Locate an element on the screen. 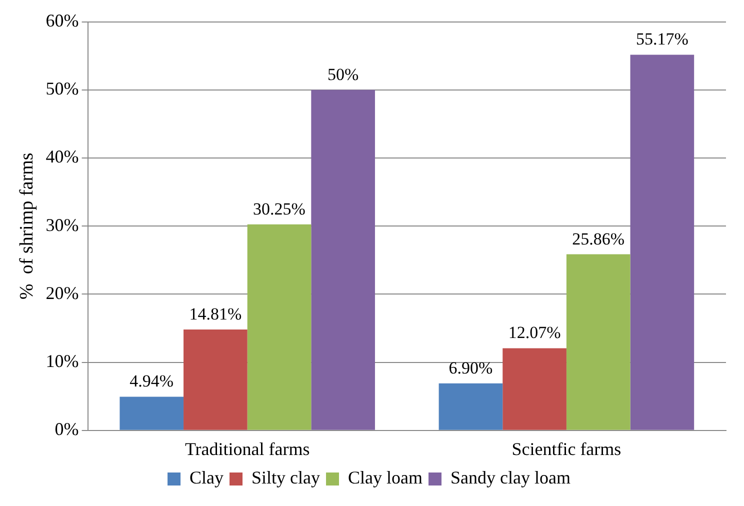 This screenshot has height=506, width=744. data-label: 6.90% is located at coordinates (470, 368).